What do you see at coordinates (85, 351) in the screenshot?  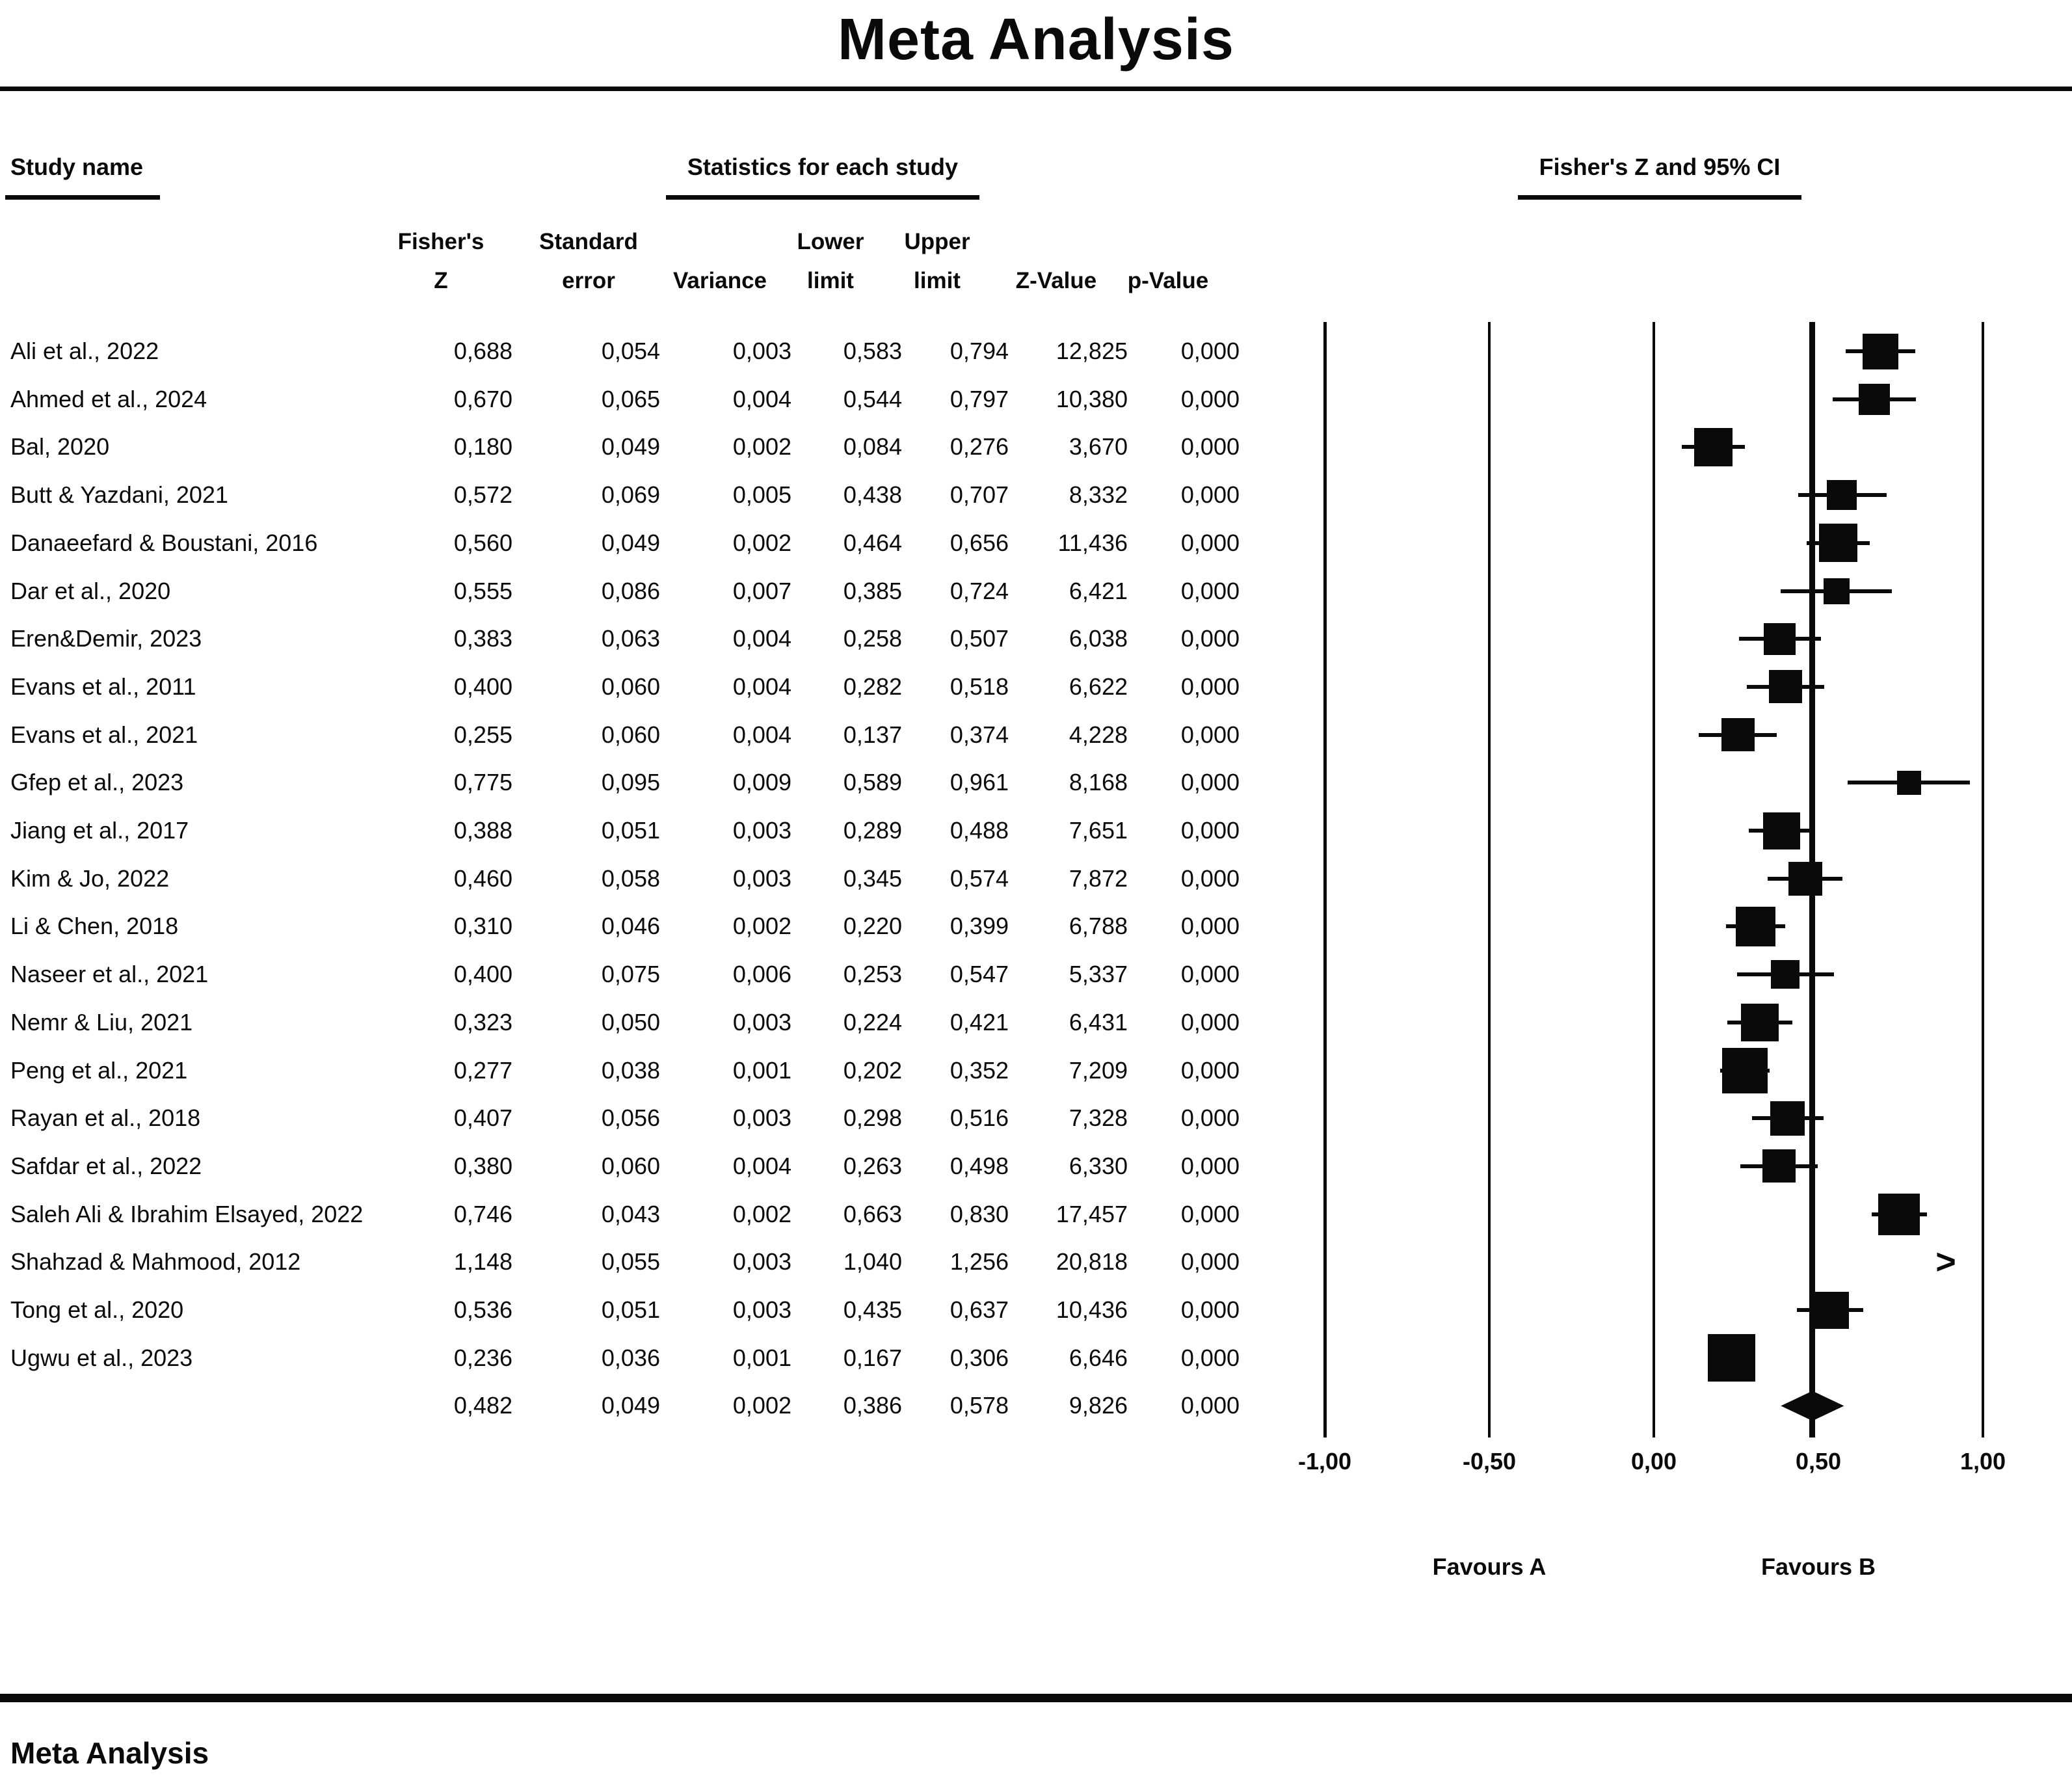 I see `study-name: Ali et al., 2022` at bounding box center [85, 351].